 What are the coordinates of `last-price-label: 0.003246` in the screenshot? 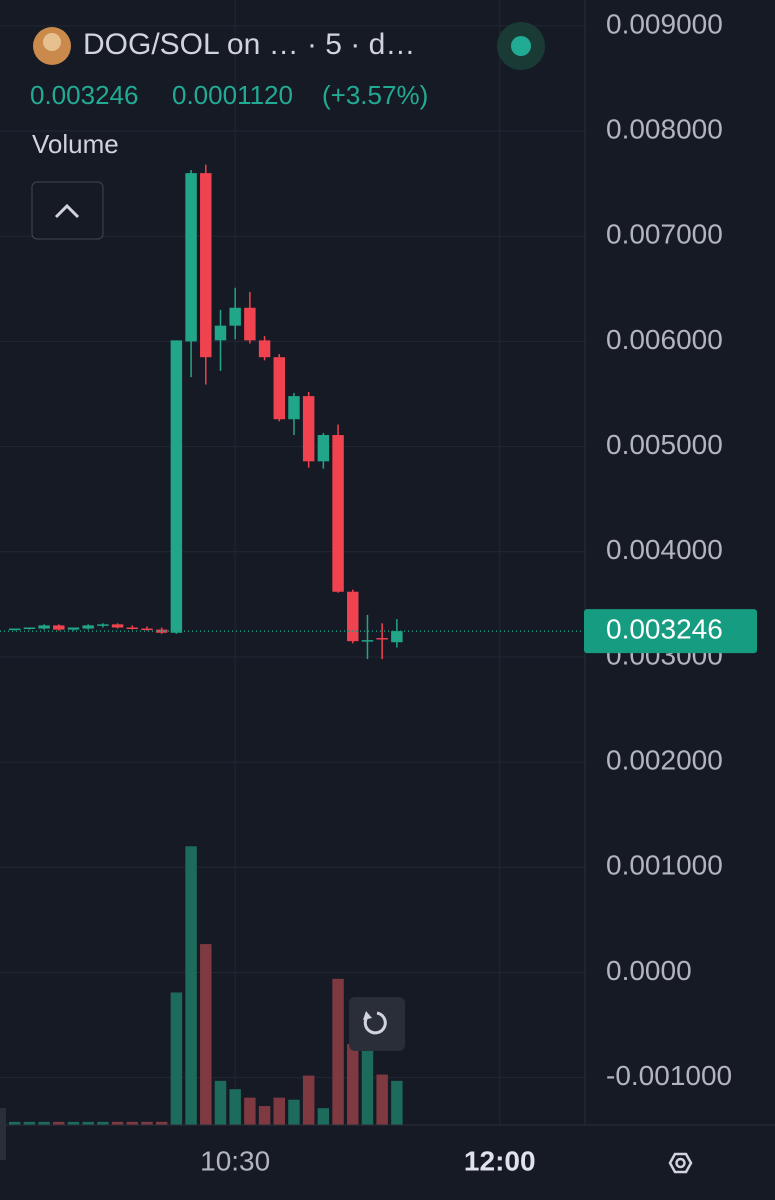 It's located at (664, 628).